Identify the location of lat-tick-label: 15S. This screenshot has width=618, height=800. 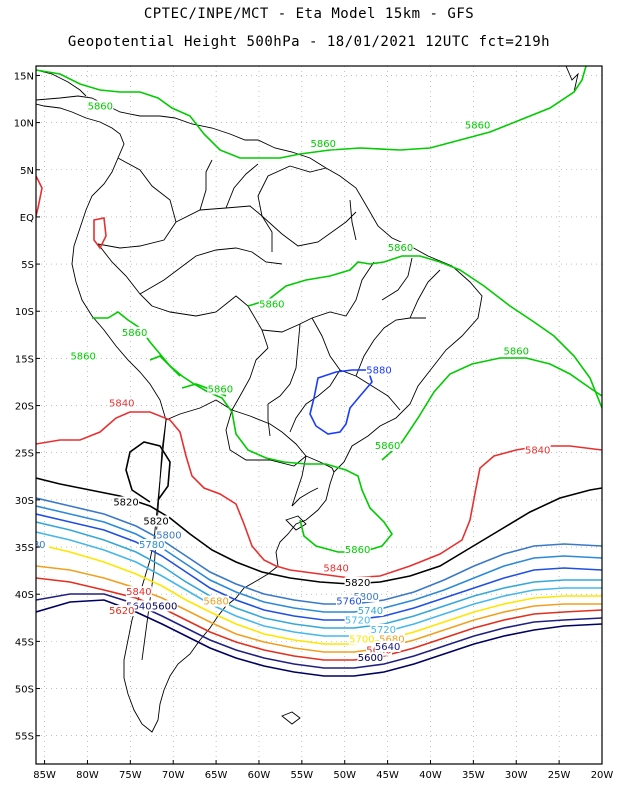
(24, 359).